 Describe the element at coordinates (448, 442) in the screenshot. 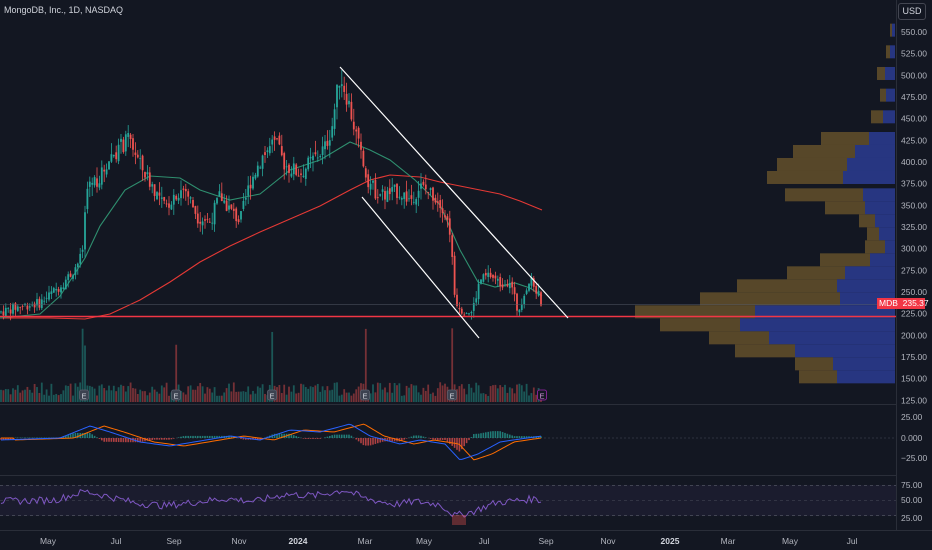

I see `macd-pane` at that location.